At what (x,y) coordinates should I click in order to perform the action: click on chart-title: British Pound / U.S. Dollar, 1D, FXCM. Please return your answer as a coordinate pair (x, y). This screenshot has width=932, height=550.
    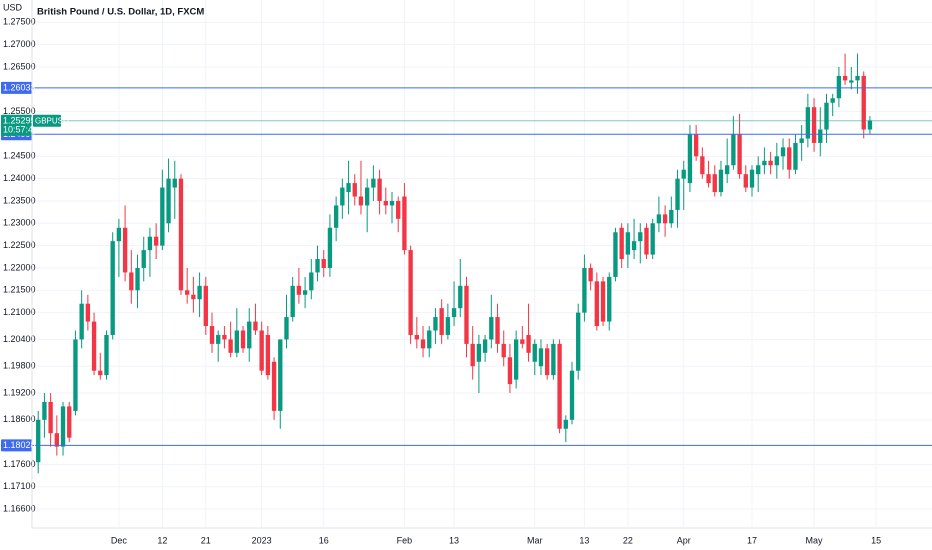
    Looking at the image, I should click on (120, 12).